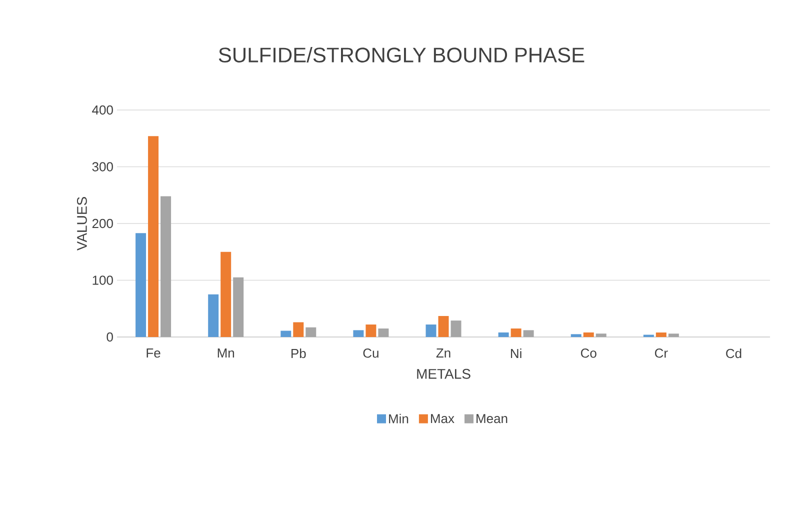 The height and width of the screenshot is (507, 787). What do you see at coordinates (443, 373) in the screenshot?
I see `x-axis-title: METALS` at bounding box center [443, 373].